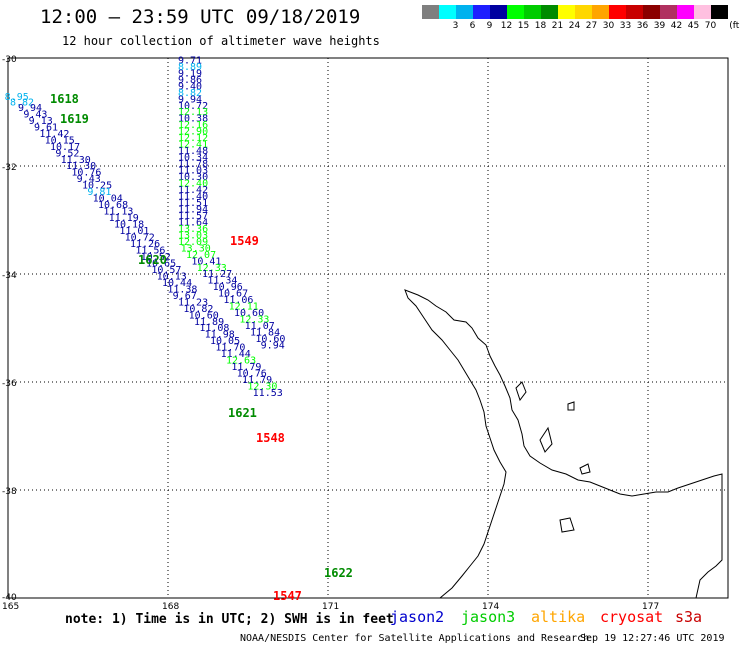 This screenshot has width=740, height=650. What do you see at coordinates (521, 391) in the screenshot?
I see `island-great-barrier` at bounding box center [521, 391].